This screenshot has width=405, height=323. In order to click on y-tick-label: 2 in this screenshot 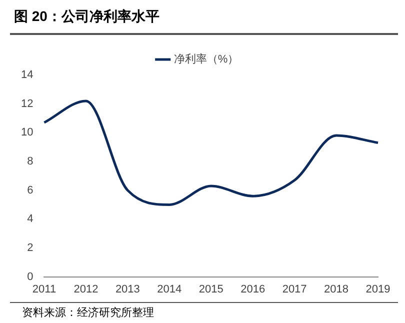, I will do `click(30, 248)`.